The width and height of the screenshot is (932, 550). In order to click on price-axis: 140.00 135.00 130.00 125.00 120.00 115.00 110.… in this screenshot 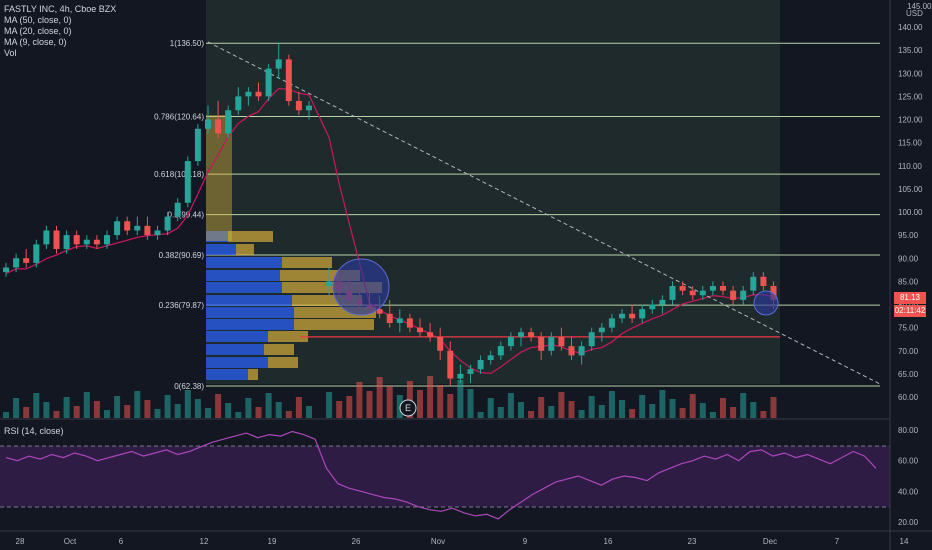, I will do `click(910, 212)`.